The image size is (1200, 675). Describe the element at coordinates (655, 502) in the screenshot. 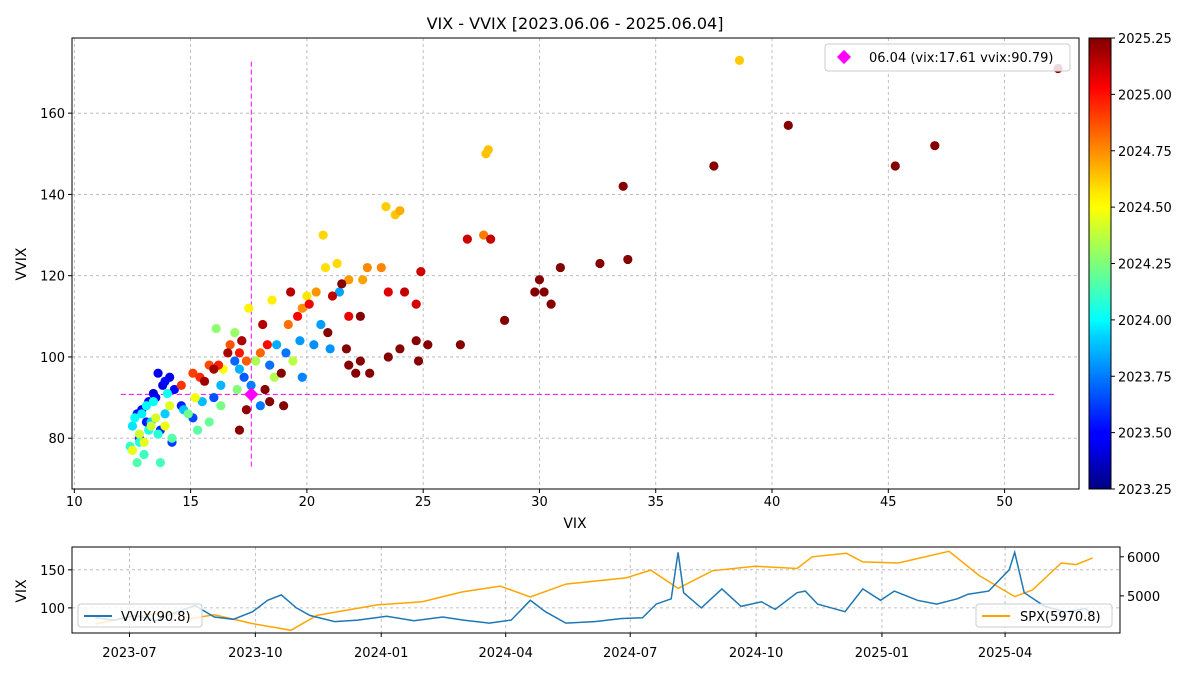

I see `x-tick-label: 35` at that location.